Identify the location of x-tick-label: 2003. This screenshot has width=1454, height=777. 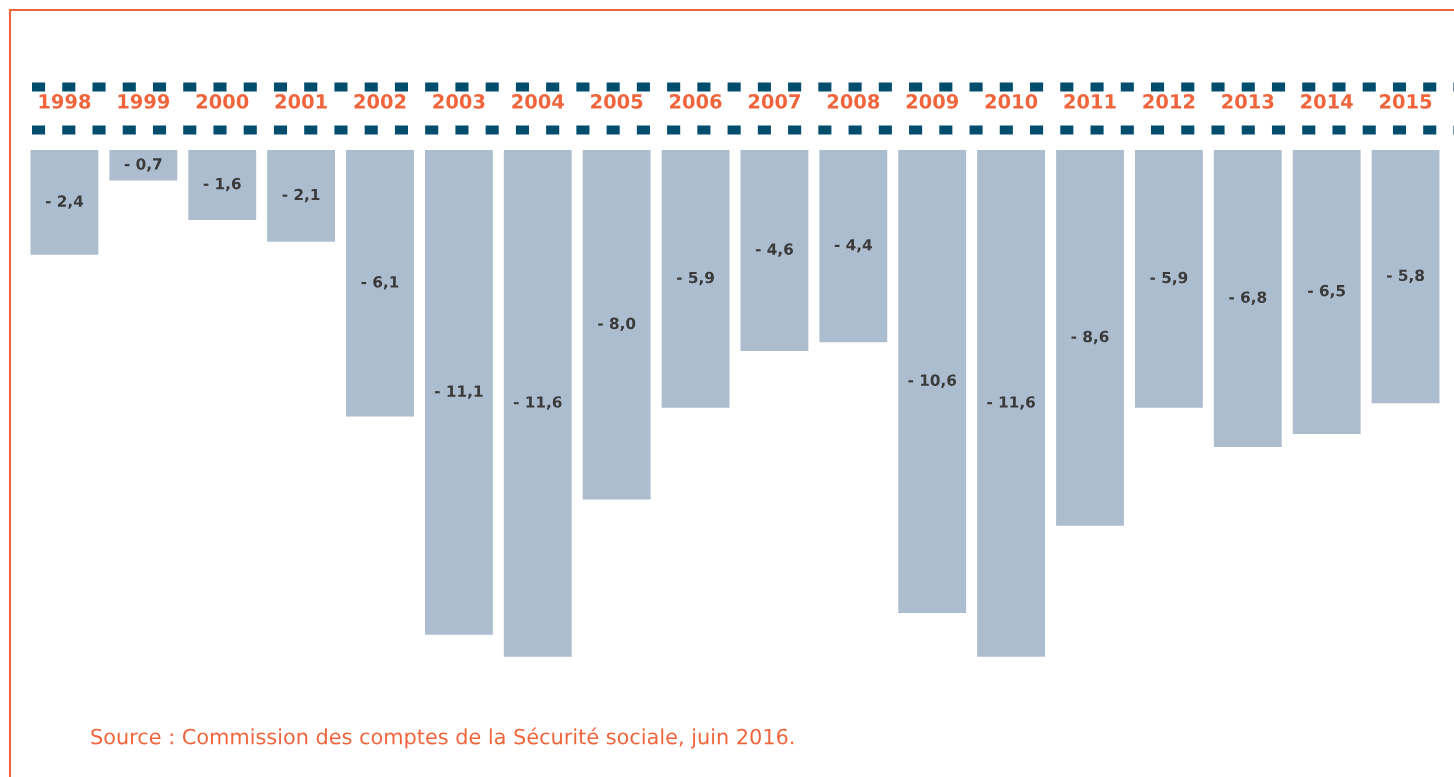
(459, 101).